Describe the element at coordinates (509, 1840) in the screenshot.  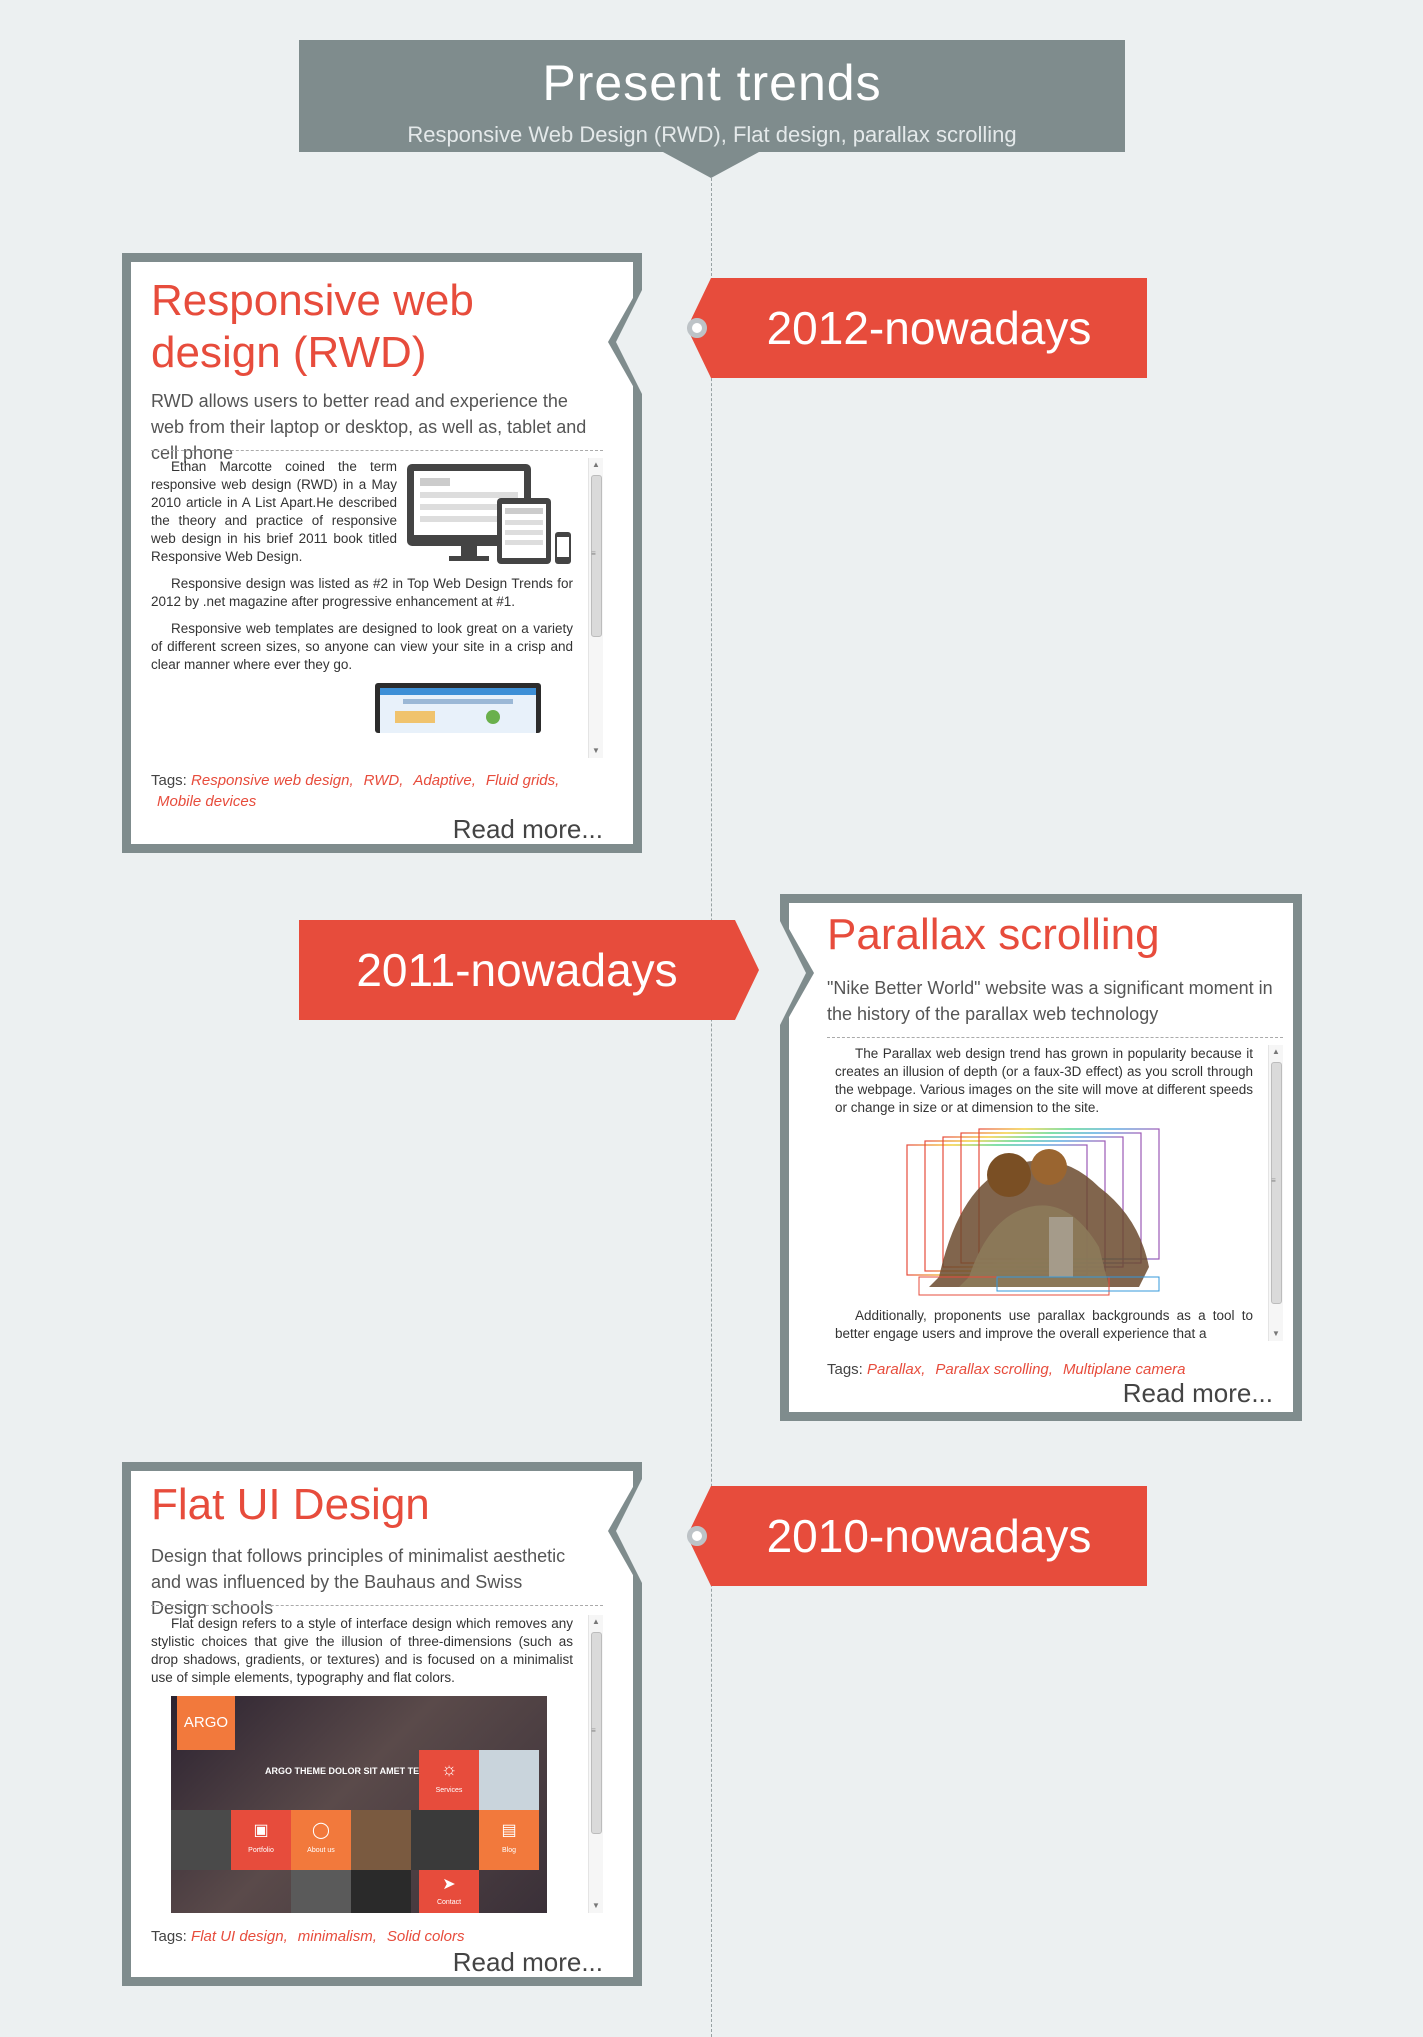
I see `tile-blog: ▤ Blog` at that location.